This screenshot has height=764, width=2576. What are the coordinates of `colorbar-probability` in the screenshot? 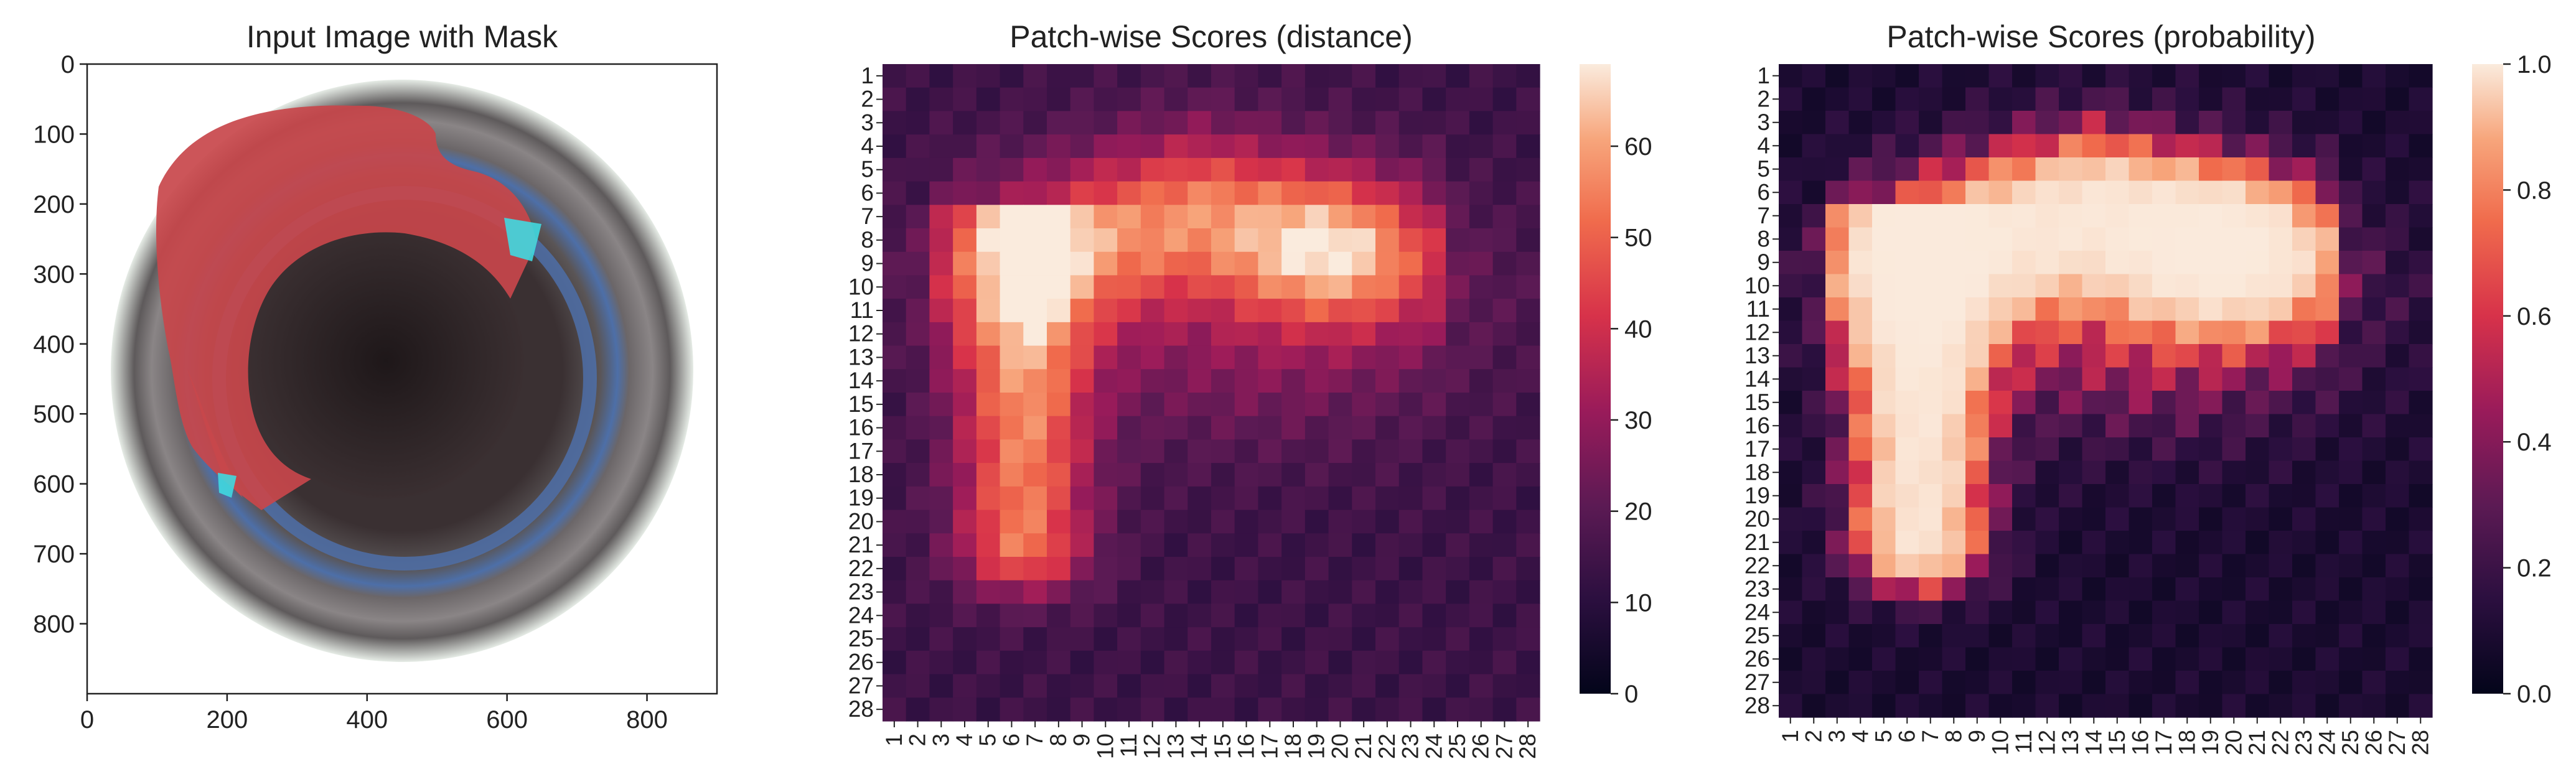 It's located at (2487, 379).